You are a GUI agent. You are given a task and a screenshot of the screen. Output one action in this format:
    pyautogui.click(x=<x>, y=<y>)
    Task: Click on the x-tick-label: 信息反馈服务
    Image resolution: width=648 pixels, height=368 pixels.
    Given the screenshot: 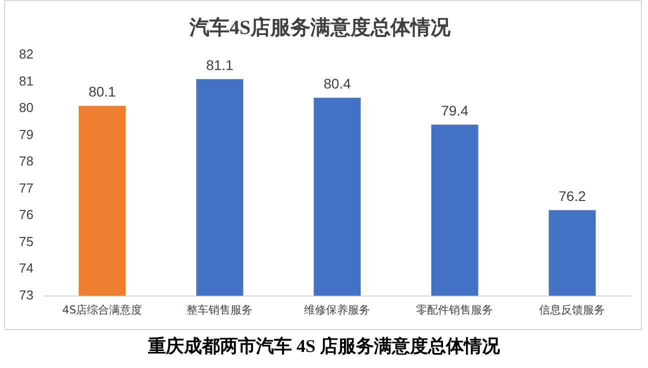 What is the action you would take?
    pyautogui.click(x=572, y=309)
    